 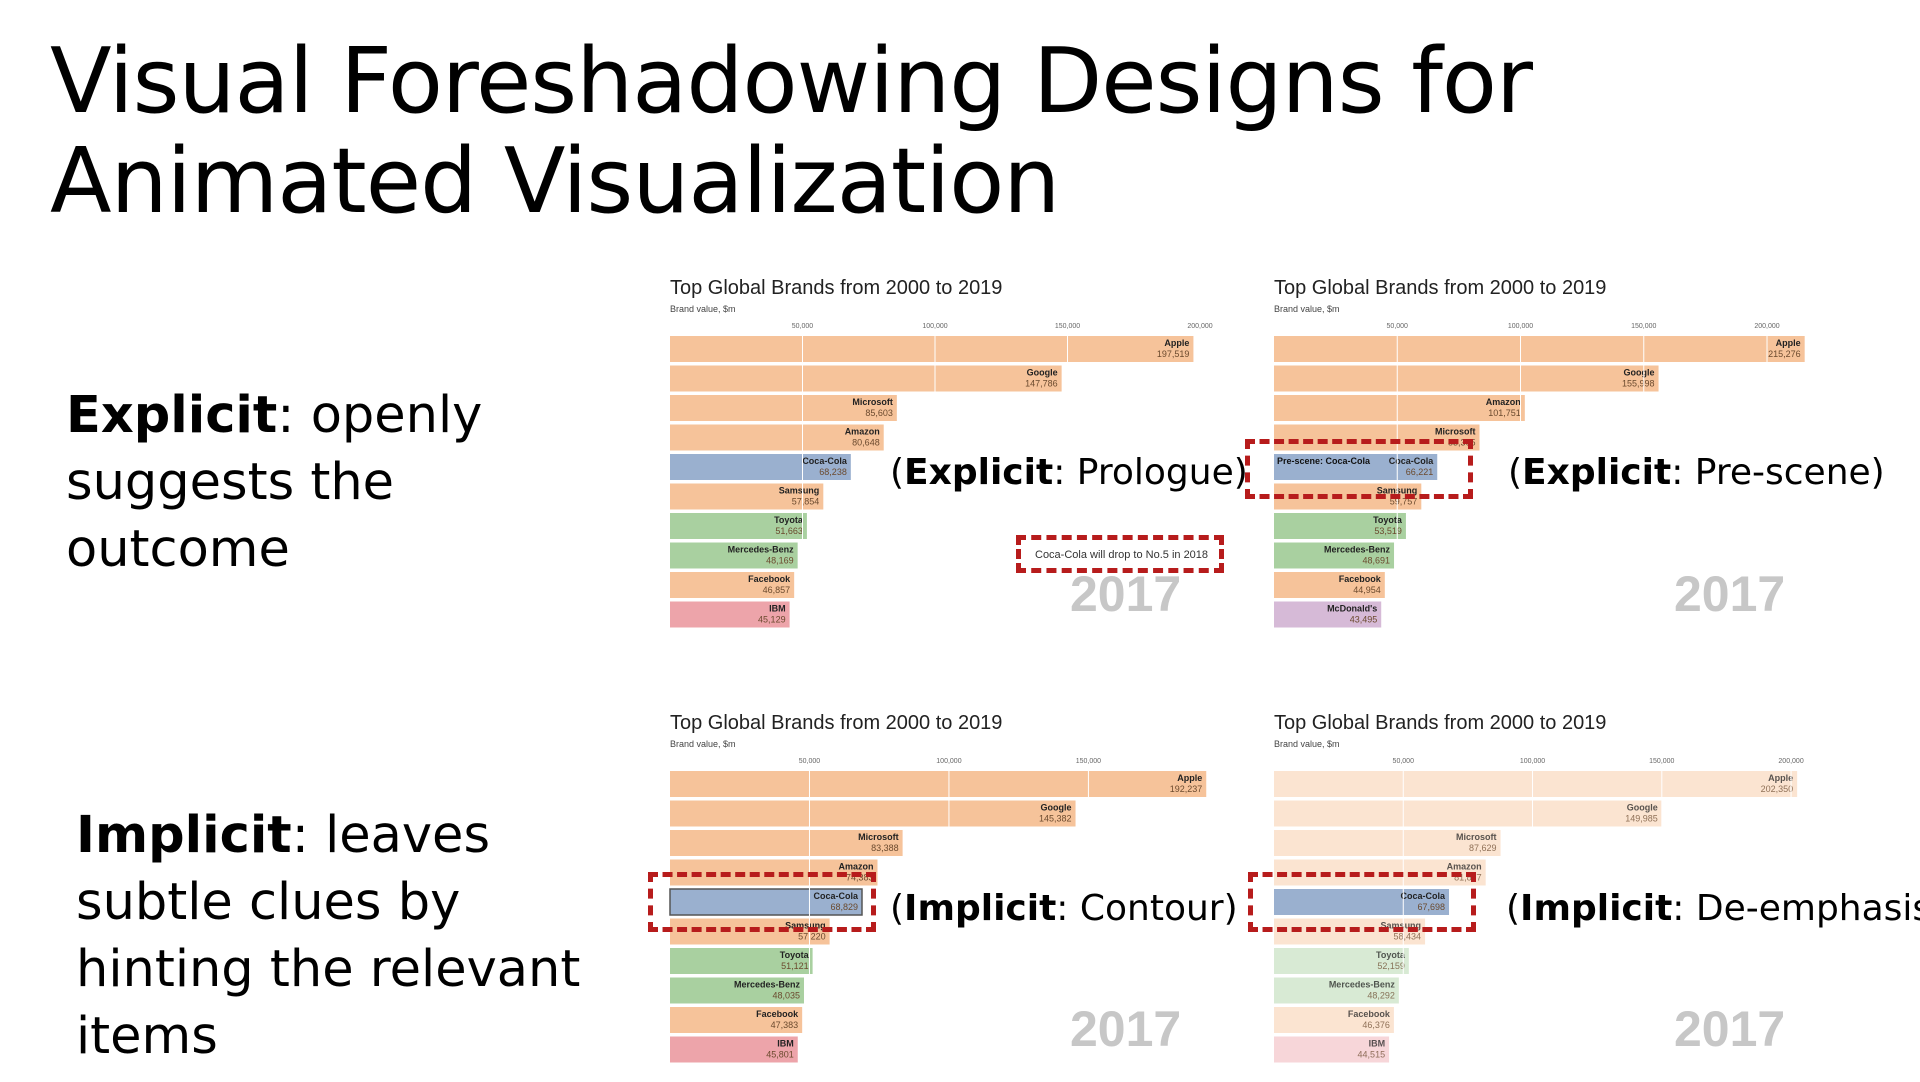 I want to click on bar-value-label: 87,629, so click(x=1483, y=848).